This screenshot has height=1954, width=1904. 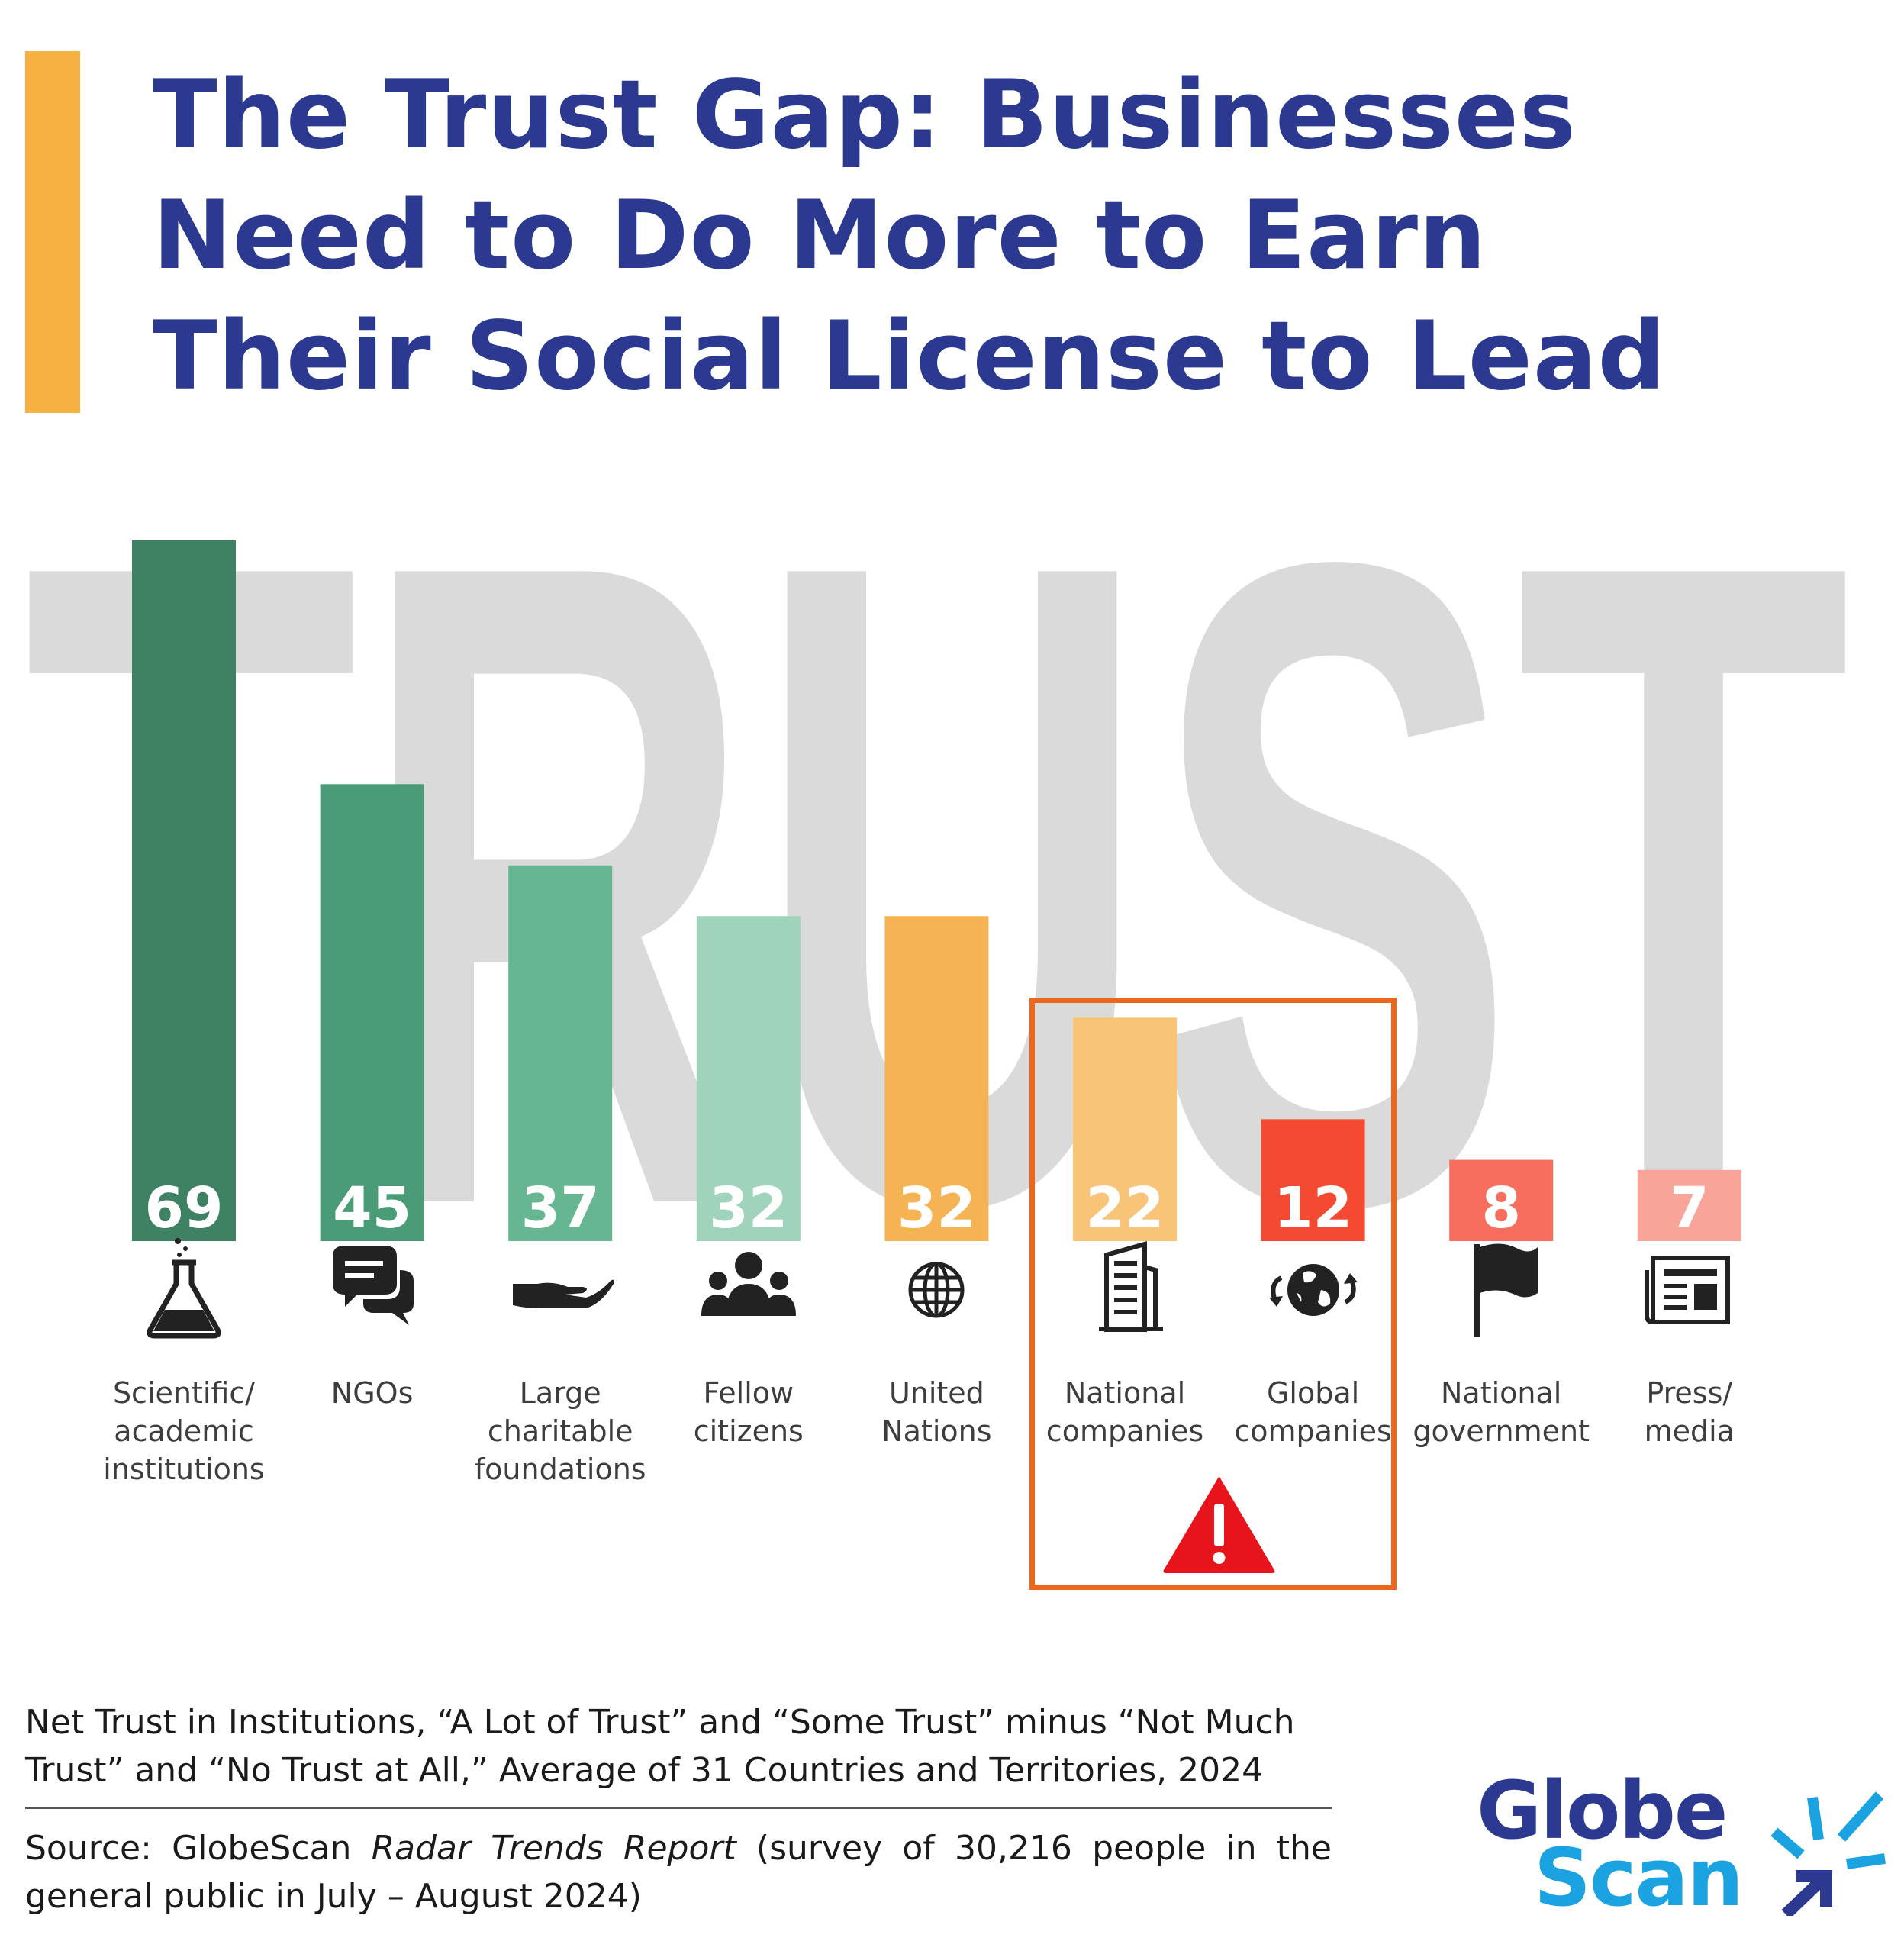 I want to click on logo-word-scan: Scan, so click(x=1639, y=1878).